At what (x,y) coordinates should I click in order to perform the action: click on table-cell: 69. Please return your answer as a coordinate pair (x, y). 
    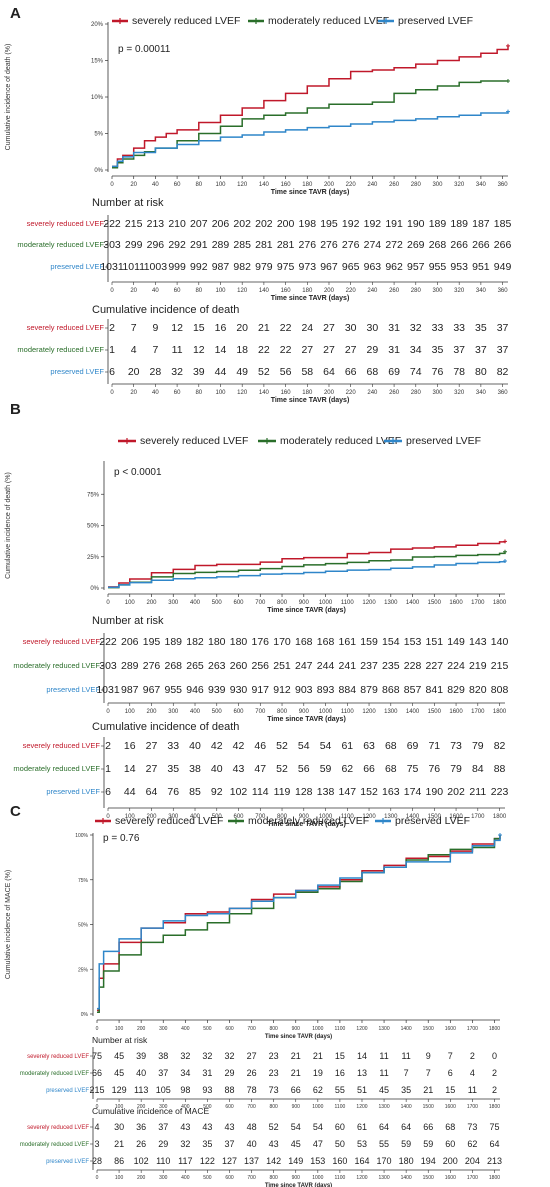
    Looking at the image, I should click on (394, 372).